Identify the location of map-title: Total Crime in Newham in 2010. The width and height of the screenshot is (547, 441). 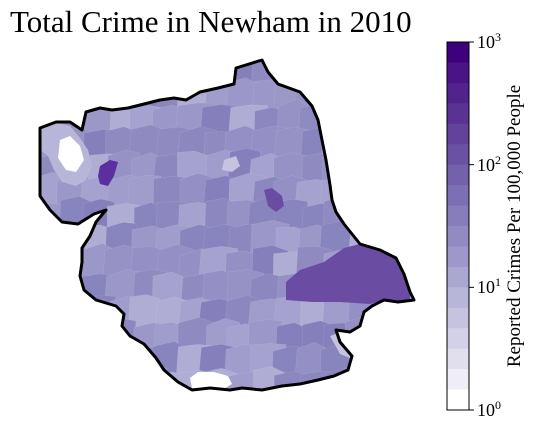
(211, 21).